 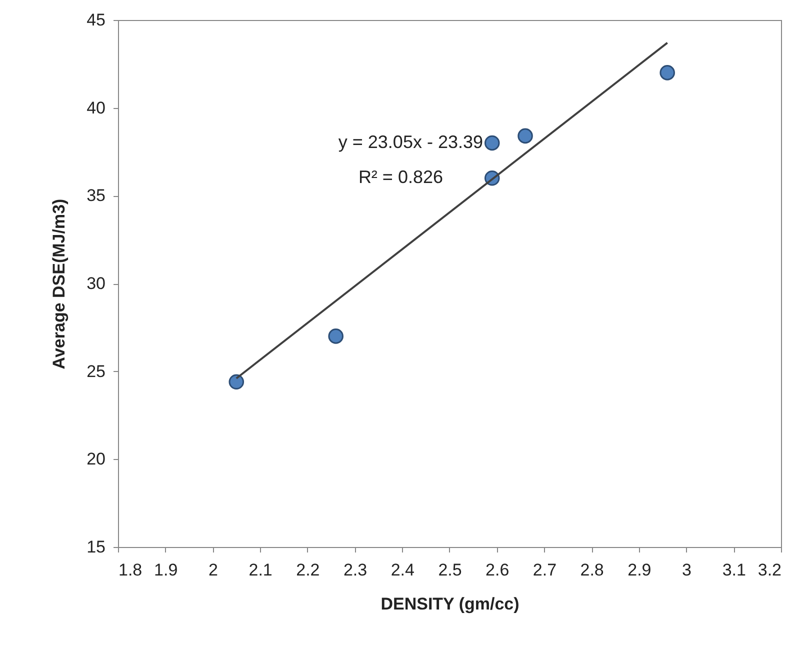 I want to click on y-tick-label: 25, so click(x=96, y=371).